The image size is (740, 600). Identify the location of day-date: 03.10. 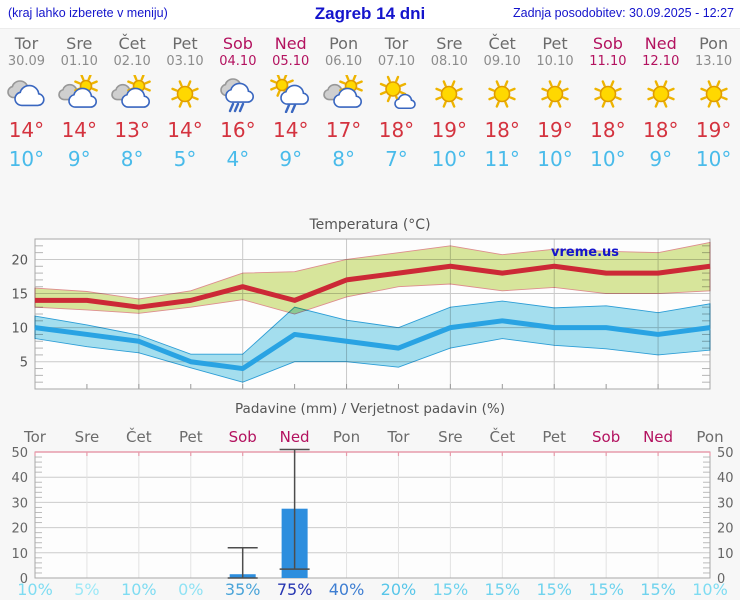
(185, 61).